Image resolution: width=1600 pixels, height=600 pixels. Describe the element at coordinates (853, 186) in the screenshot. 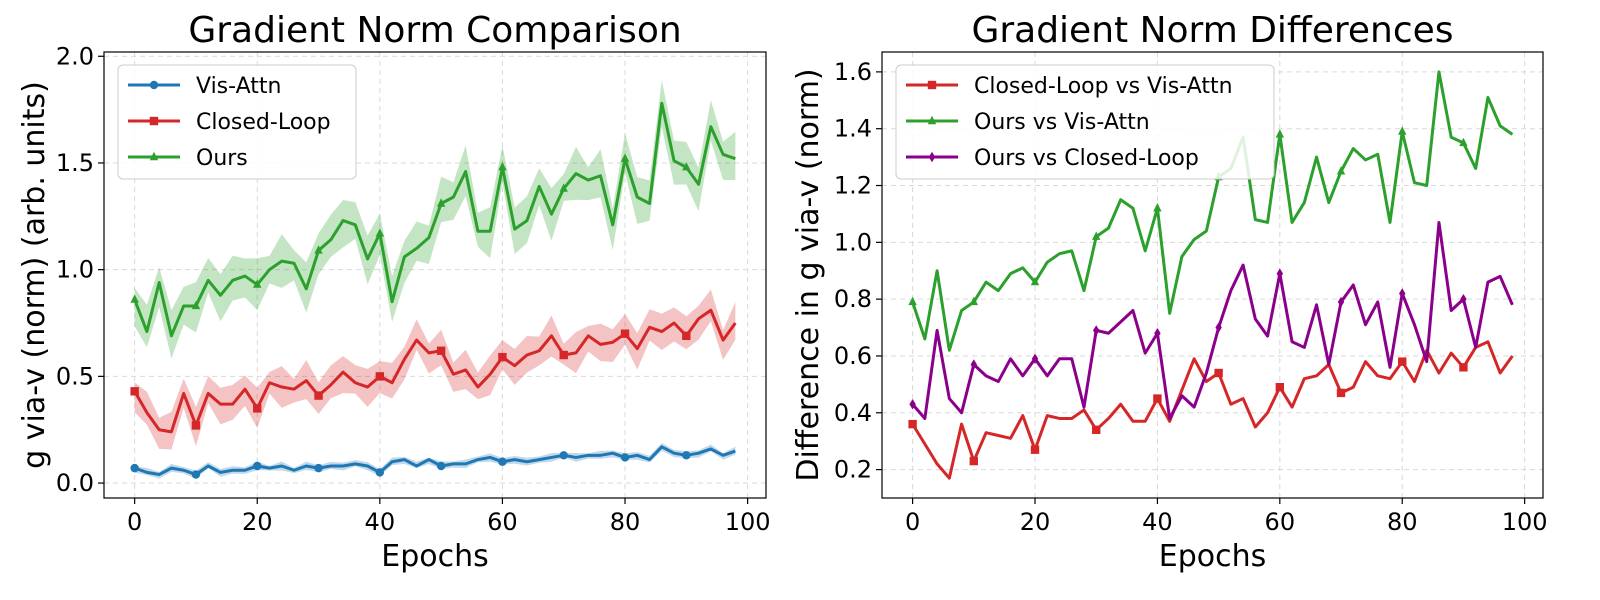

I see `y-tick-label: 1.2` at that location.